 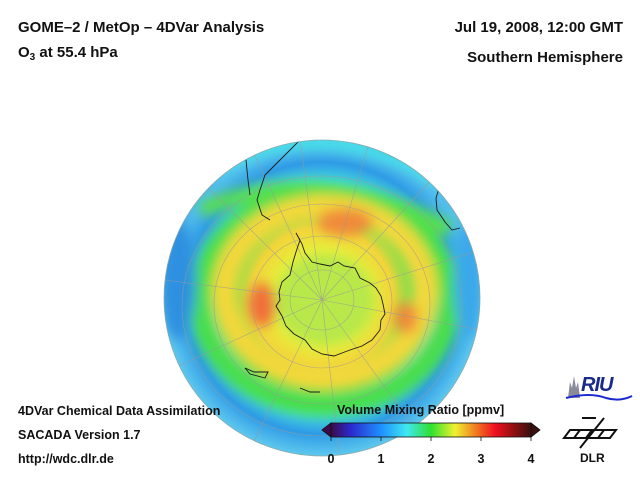 I want to click on colorbar-tick-4: 4, so click(x=531, y=459).